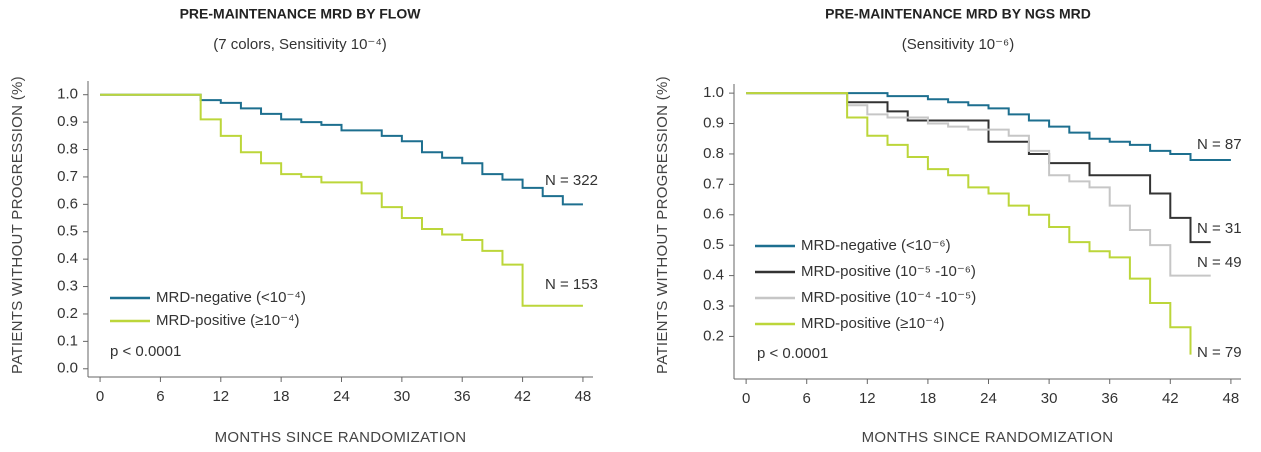 The width and height of the screenshot is (1261, 452). Describe the element at coordinates (300, 44) in the screenshot. I see `chart-subtitle: (7 colors, Sensitivity 10⁻⁴)` at that location.